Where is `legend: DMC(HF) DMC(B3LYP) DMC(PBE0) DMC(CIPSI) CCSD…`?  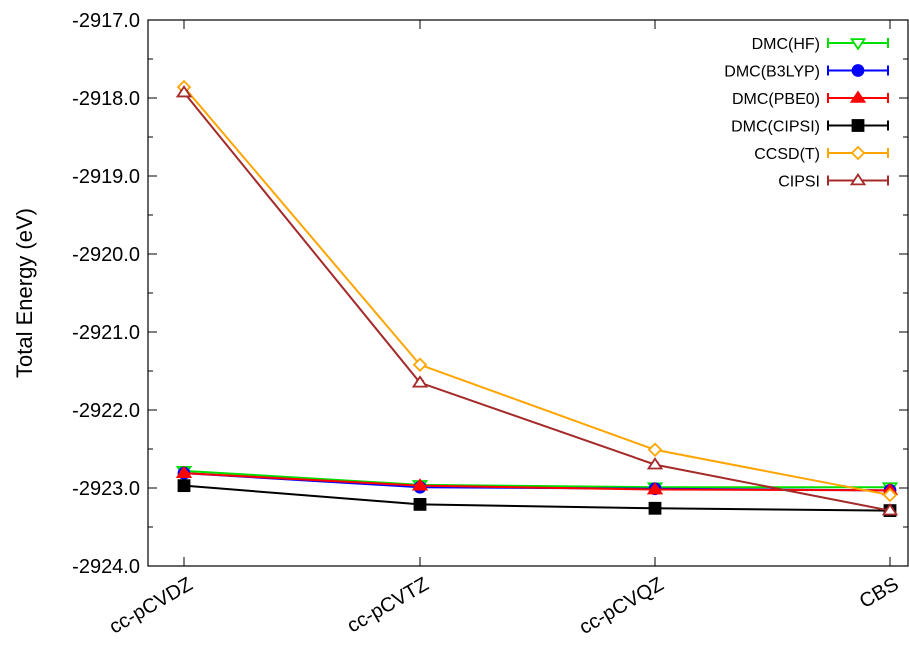
legend: DMC(HF) DMC(B3LYP) DMC(PBE0) DMC(CIPSI) CCSD… is located at coordinates (806, 113).